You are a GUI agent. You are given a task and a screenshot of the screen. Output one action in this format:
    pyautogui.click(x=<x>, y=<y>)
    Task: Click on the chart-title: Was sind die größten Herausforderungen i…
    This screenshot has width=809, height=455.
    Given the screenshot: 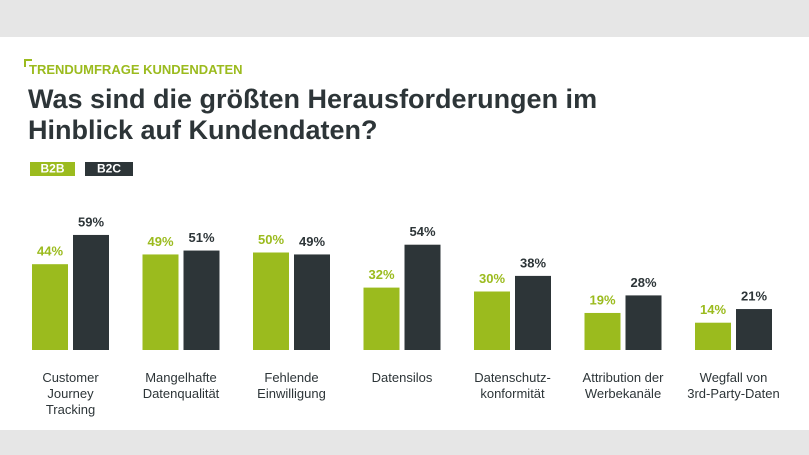 What is the action you would take?
    pyautogui.click(x=313, y=114)
    